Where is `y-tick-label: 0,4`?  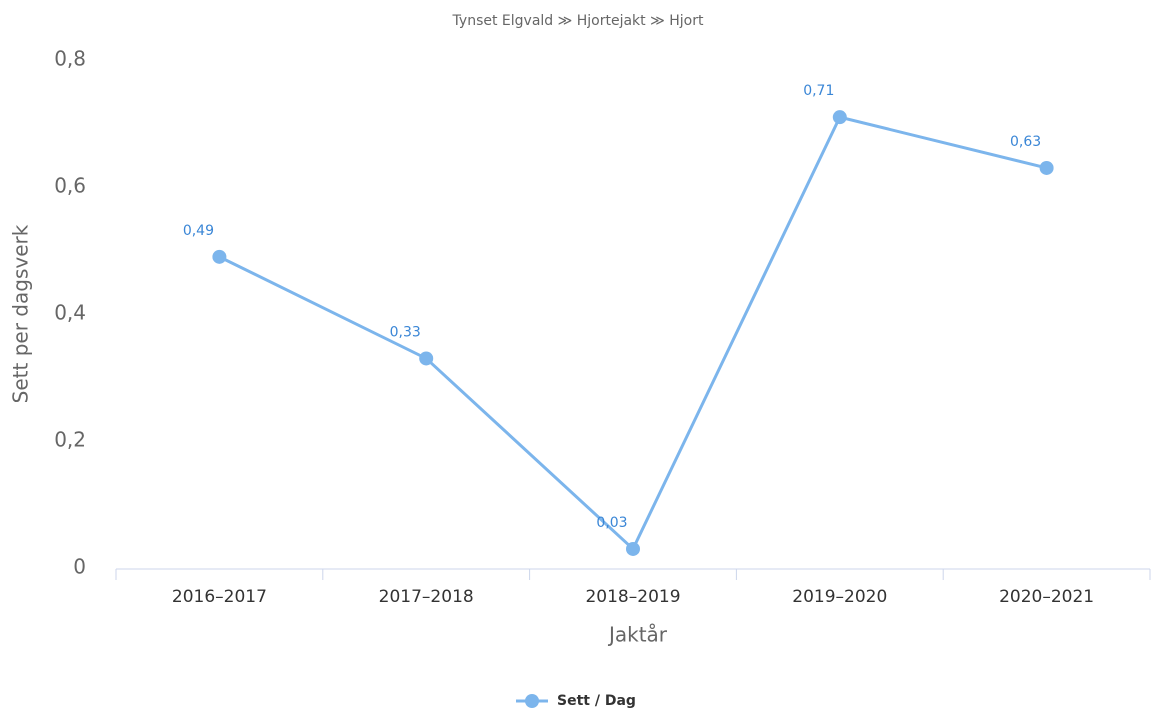
y-tick-label: 0,4 is located at coordinates (70, 313).